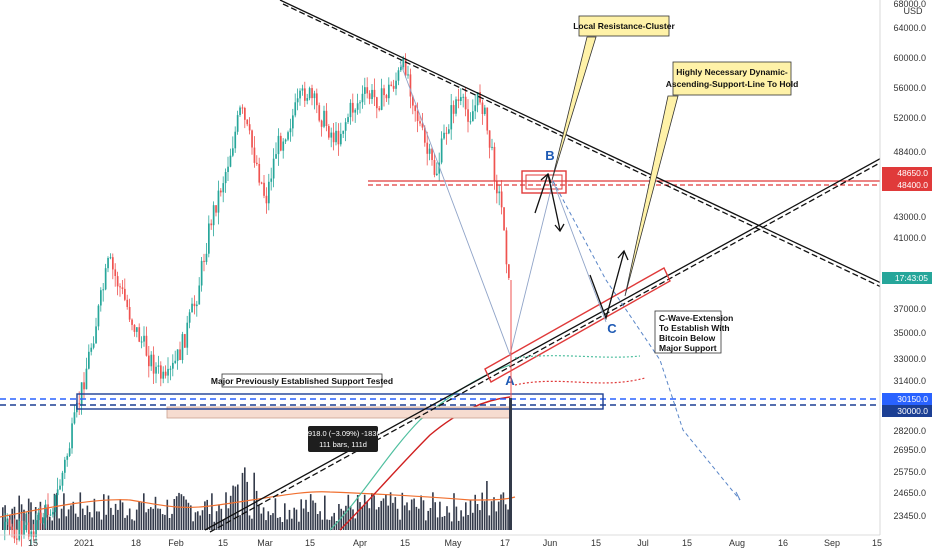 This screenshot has width=932, height=550. What do you see at coordinates (912, 173) in the screenshot?
I see `price-tag-label: 48650.0` at bounding box center [912, 173].